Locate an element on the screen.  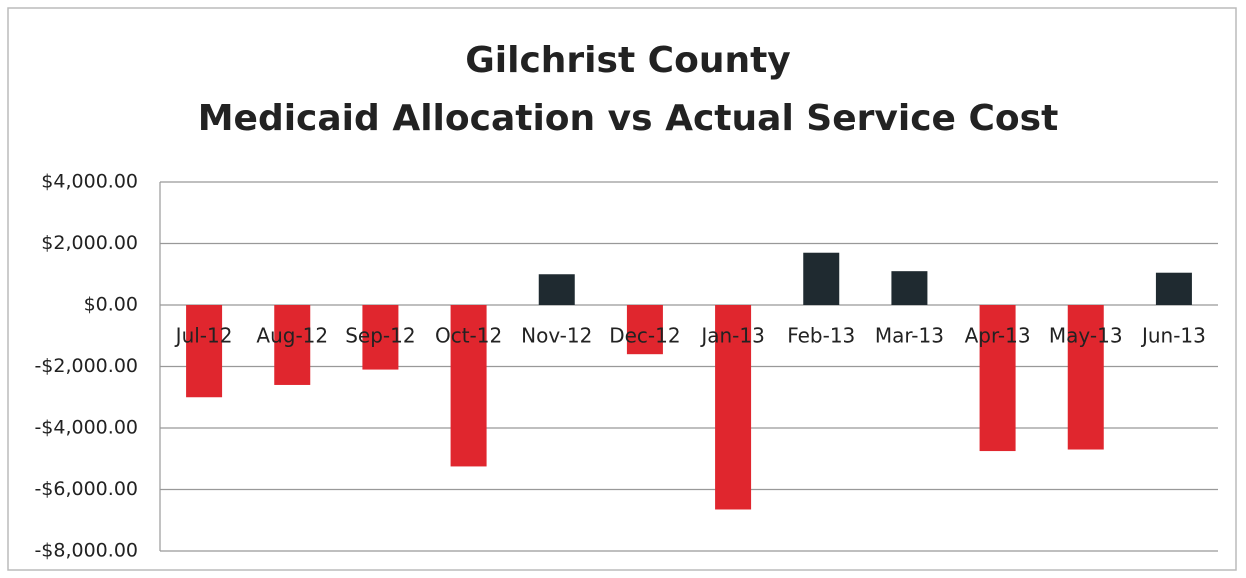
y-tick-label: -$2,000.00 is located at coordinates (86, 366).